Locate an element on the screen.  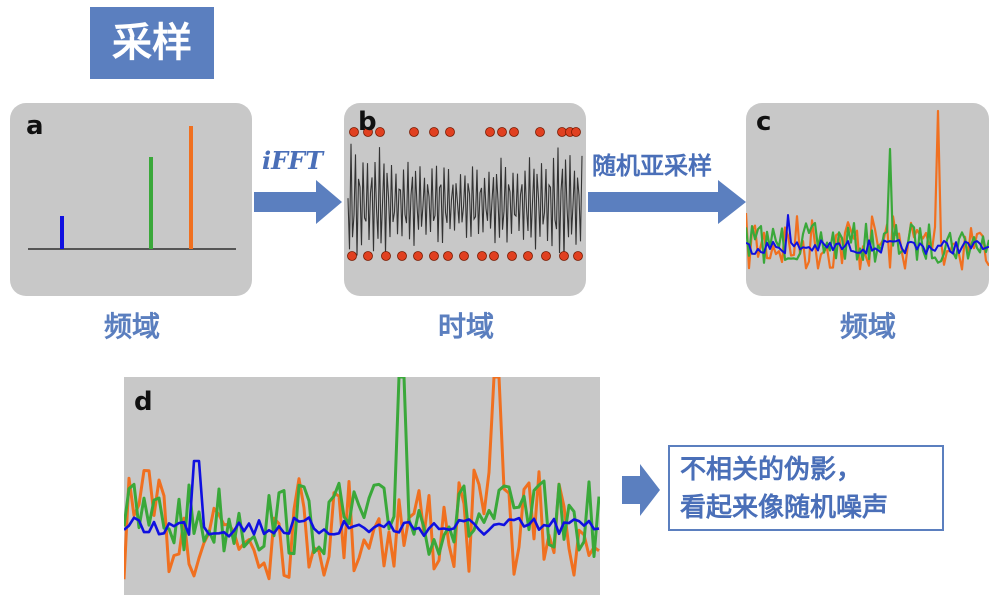
title-text: 采样 is located at coordinates (152, 43).